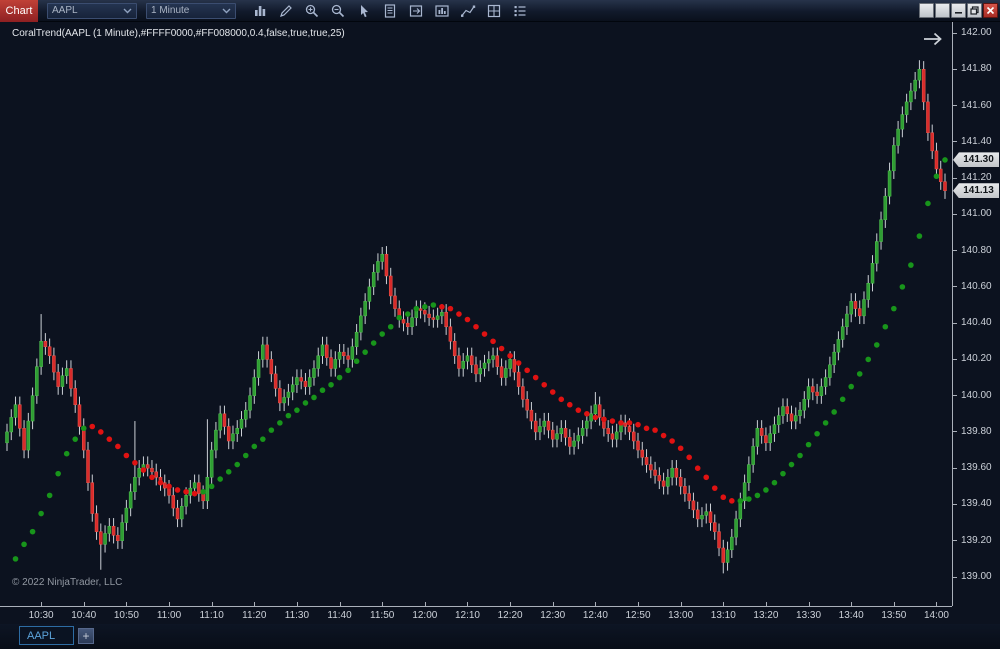  I want to click on chart-window-icon, so click(442, 10).